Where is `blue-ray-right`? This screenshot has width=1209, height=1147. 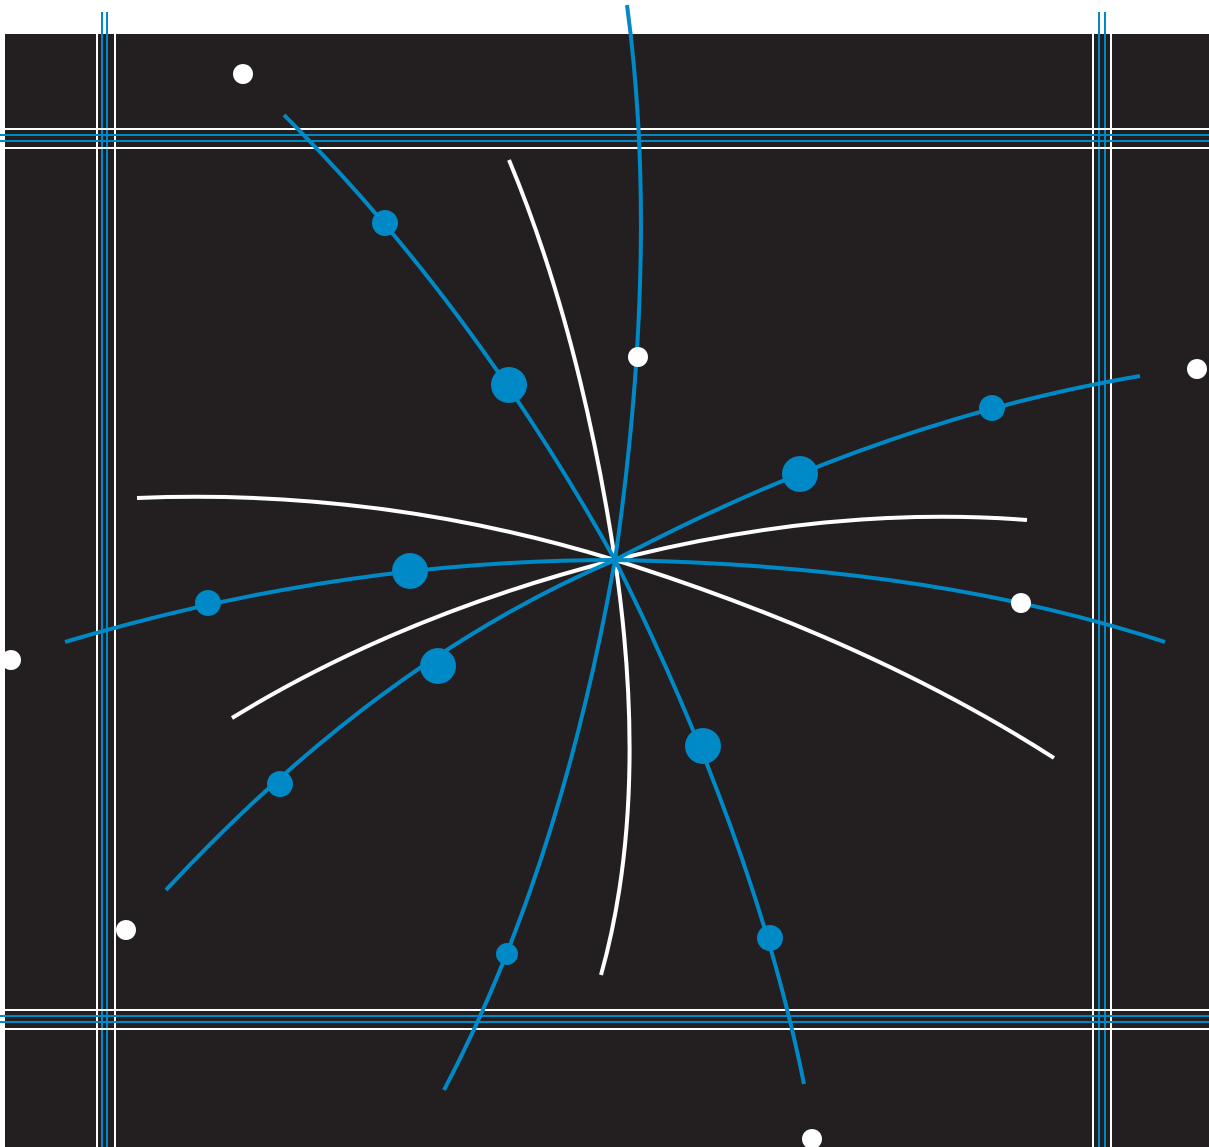 blue-ray-right is located at coordinates (890, 601).